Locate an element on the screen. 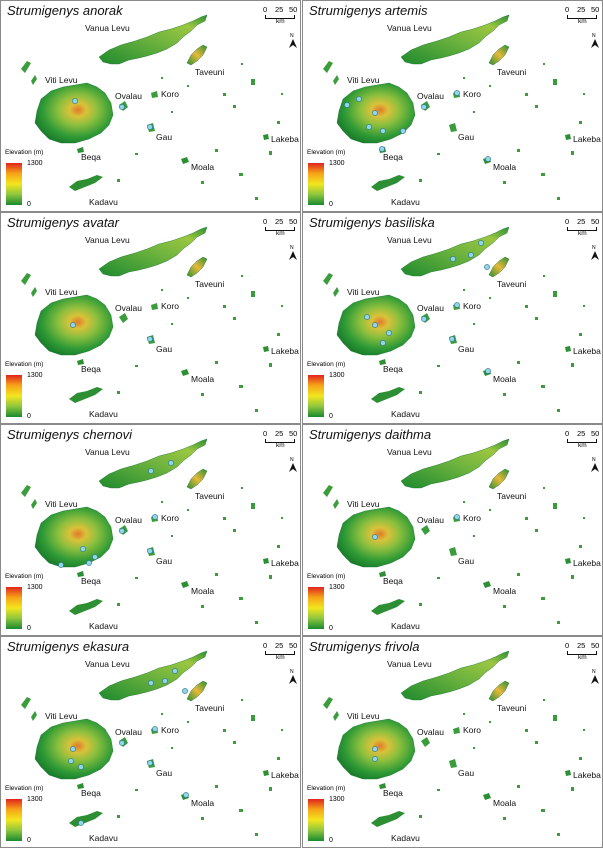  kadavu-island is located at coordinates (86, 607).